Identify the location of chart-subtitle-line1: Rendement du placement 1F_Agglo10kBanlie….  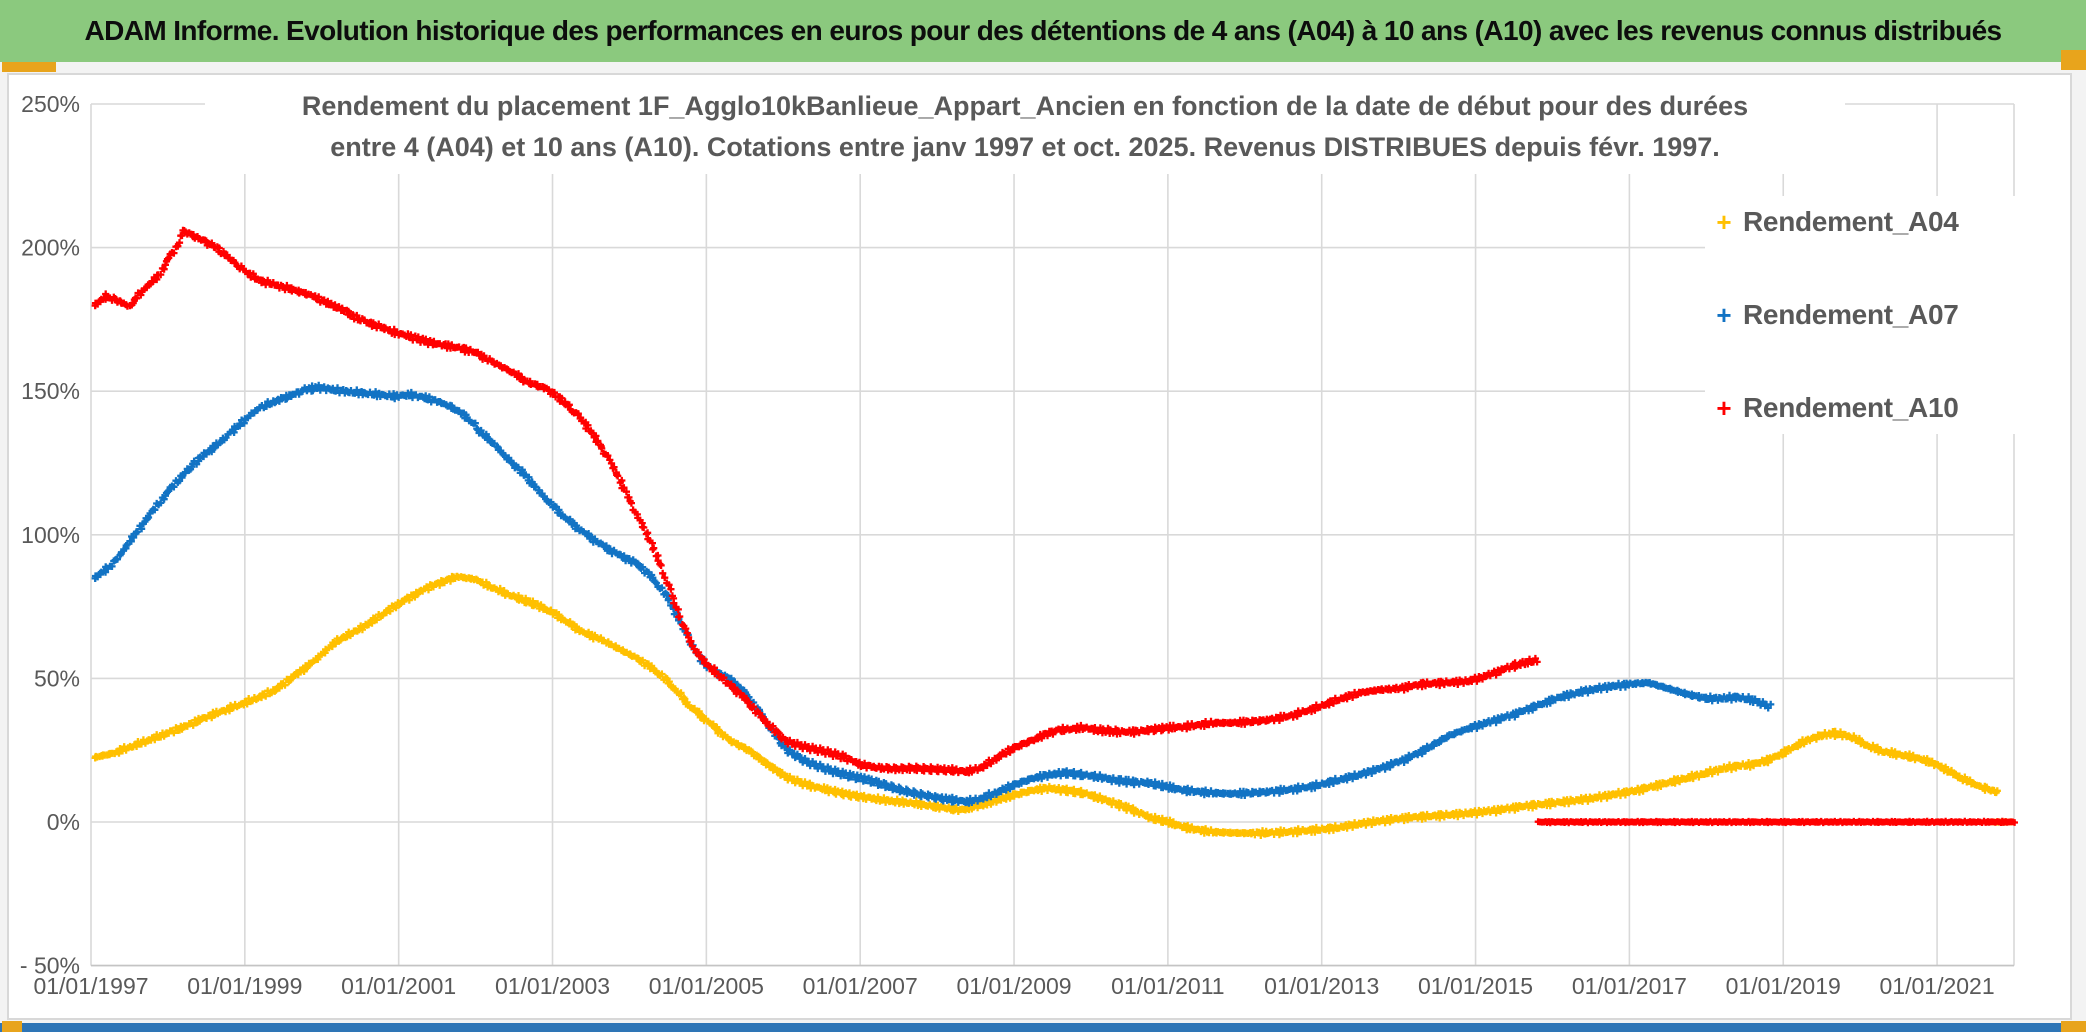
(1025, 106).